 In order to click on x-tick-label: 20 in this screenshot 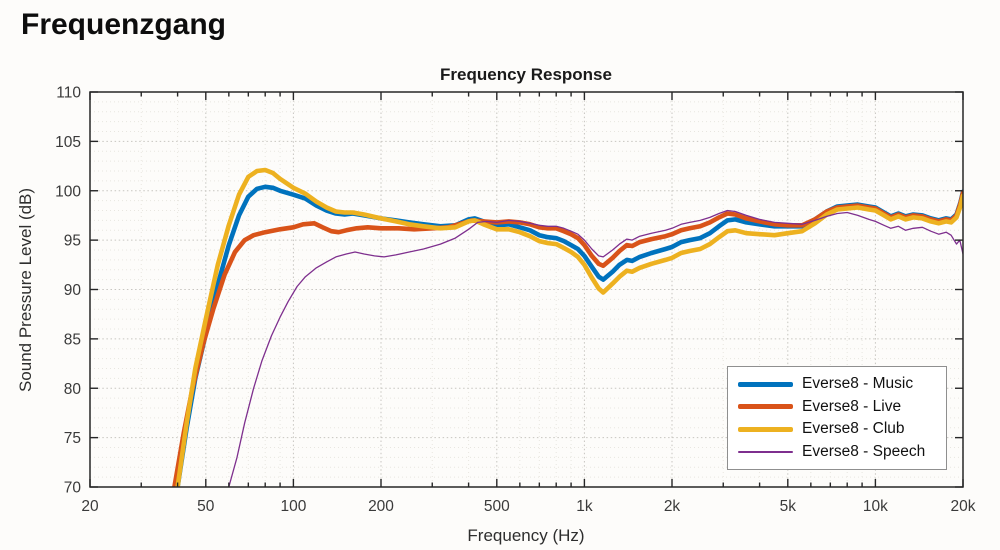, I will do `click(90, 506)`.